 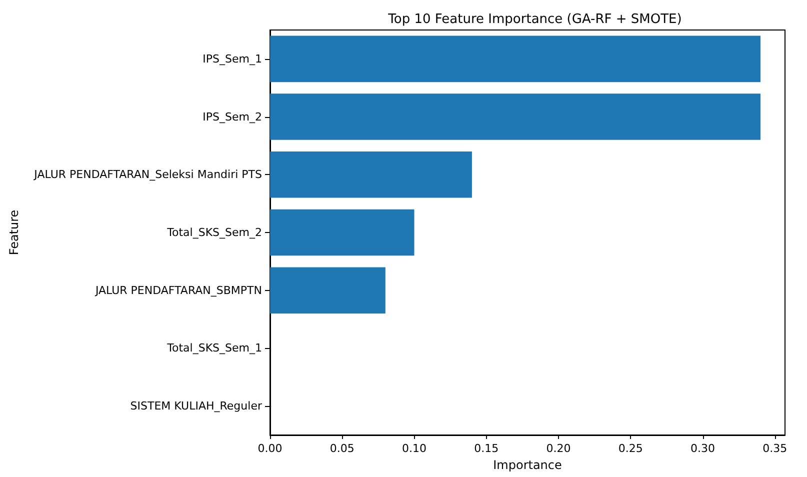 I want to click on y-tick-label: Total_SKS_Sem_1, so click(x=214, y=348).